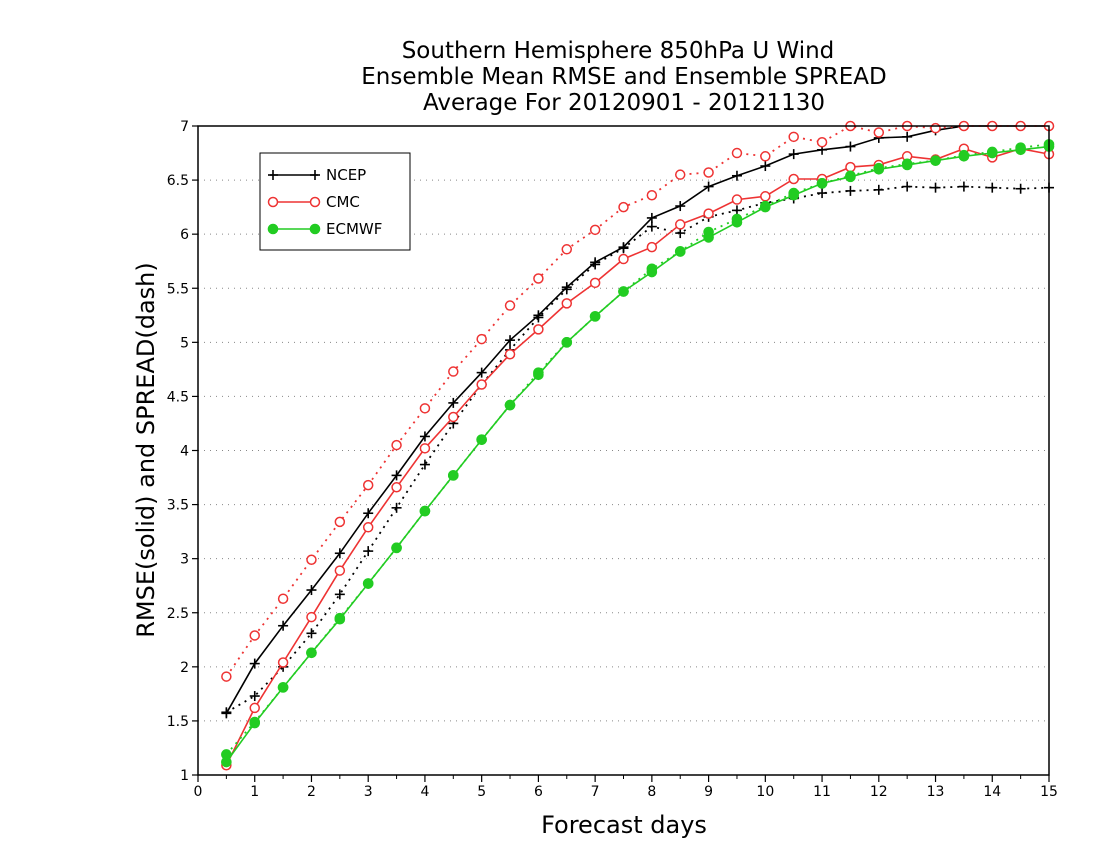 The height and width of the screenshot is (850, 1100). Describe the element at coordinates (1049, 792) in the screenshot. I see `x-tick-label: 15` at that location.